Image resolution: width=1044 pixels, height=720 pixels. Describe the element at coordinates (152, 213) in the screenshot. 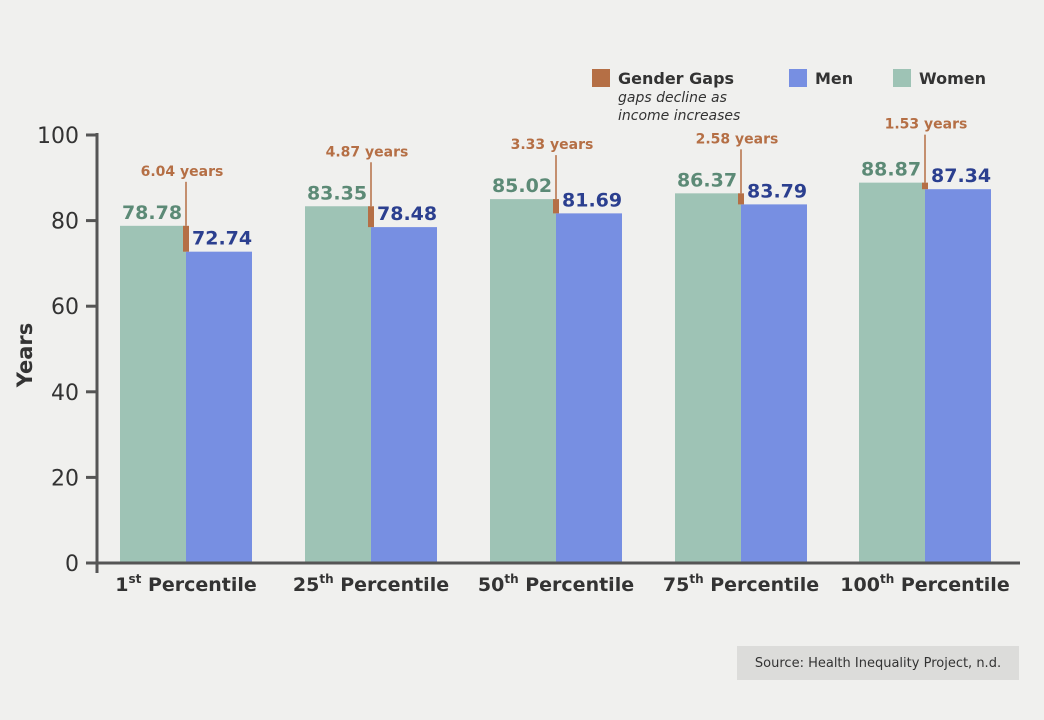

I see `women-value-label: 78.78` at that location.